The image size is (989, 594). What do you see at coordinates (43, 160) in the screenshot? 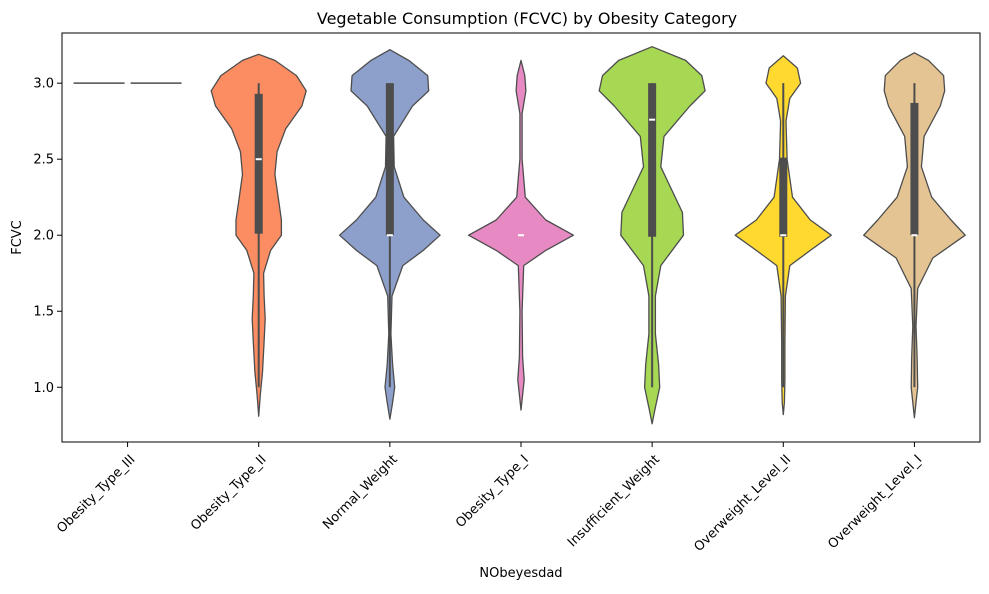
I see `y-tick-label: 2.5` at bounding box center [43, 160].